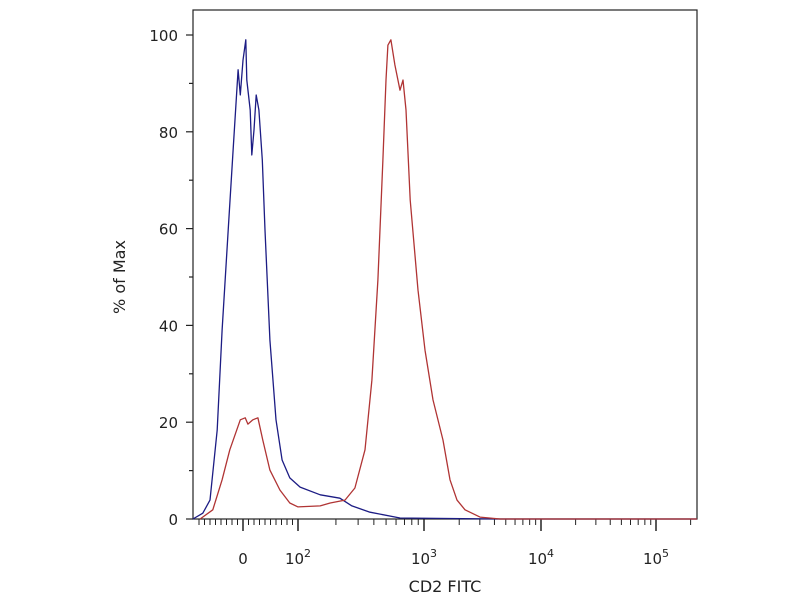 The height and width of the screenshot is (600, 800). I want to click on x-tick-label: 0, so click(243, 559).